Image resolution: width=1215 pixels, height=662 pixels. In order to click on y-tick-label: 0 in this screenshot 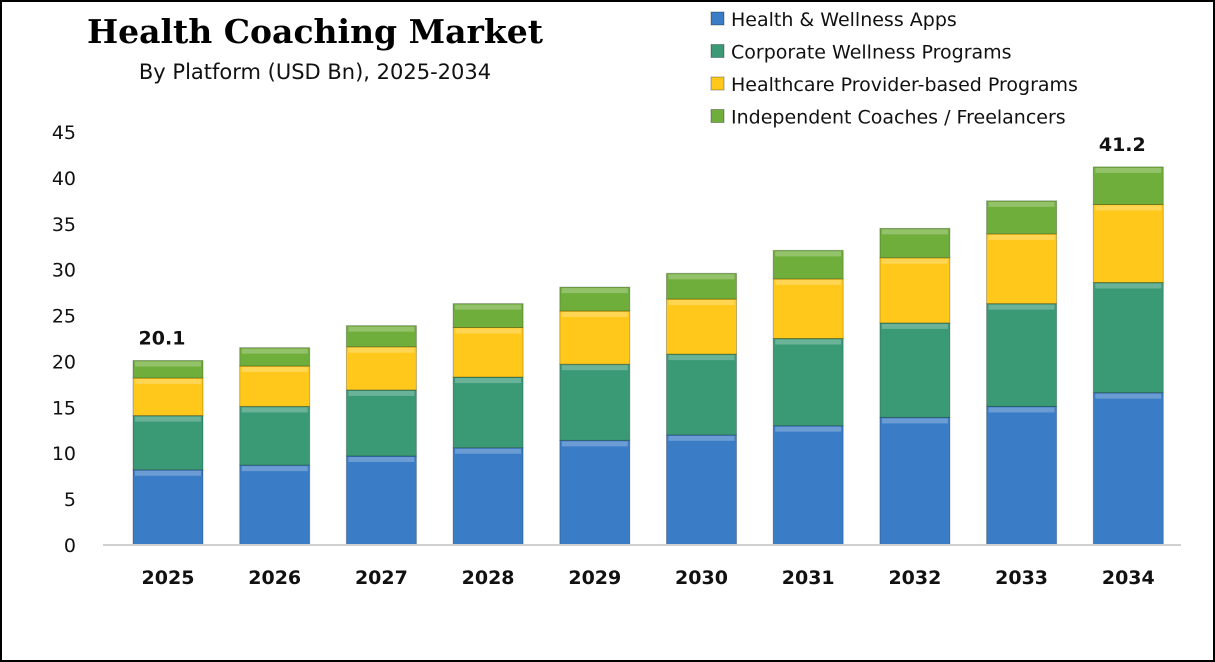, I will do `click(70, 546)`.